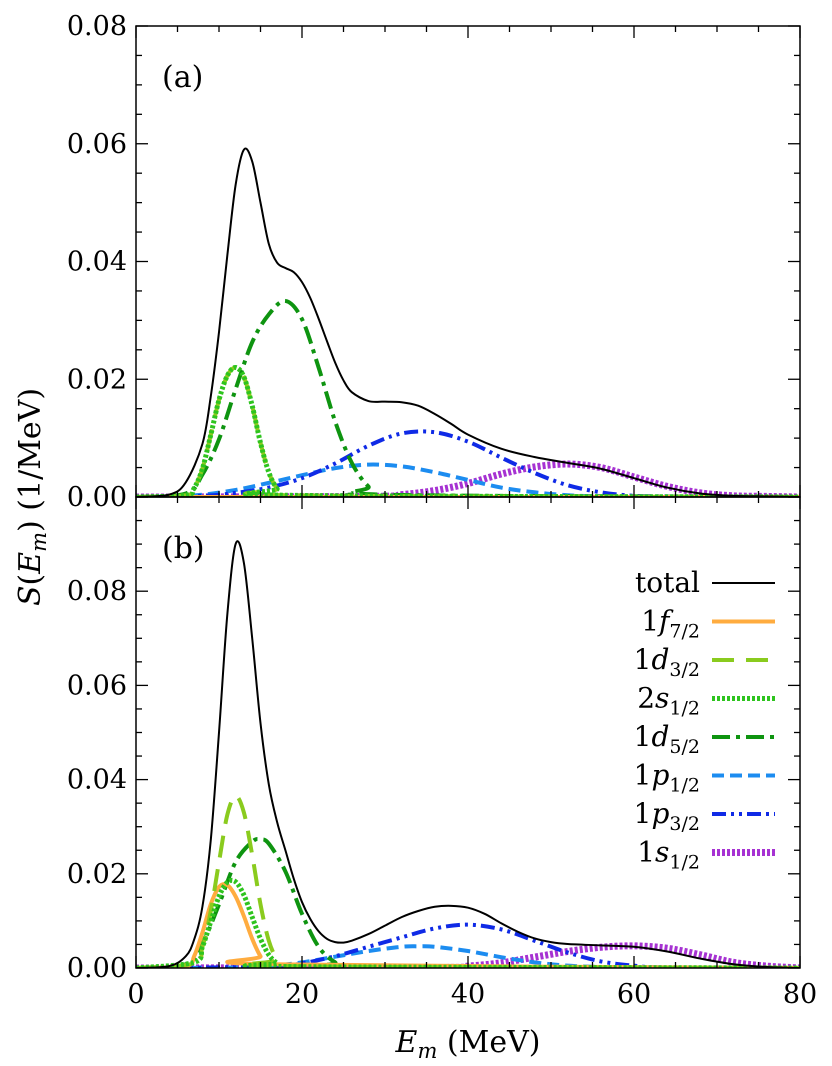 Image resolution: width=832 pixels, height=1066 pixels. What do you see at coordinates (667, 582) in the screenshot?
I see `legend-label: total` at bounding box center [667, 582].